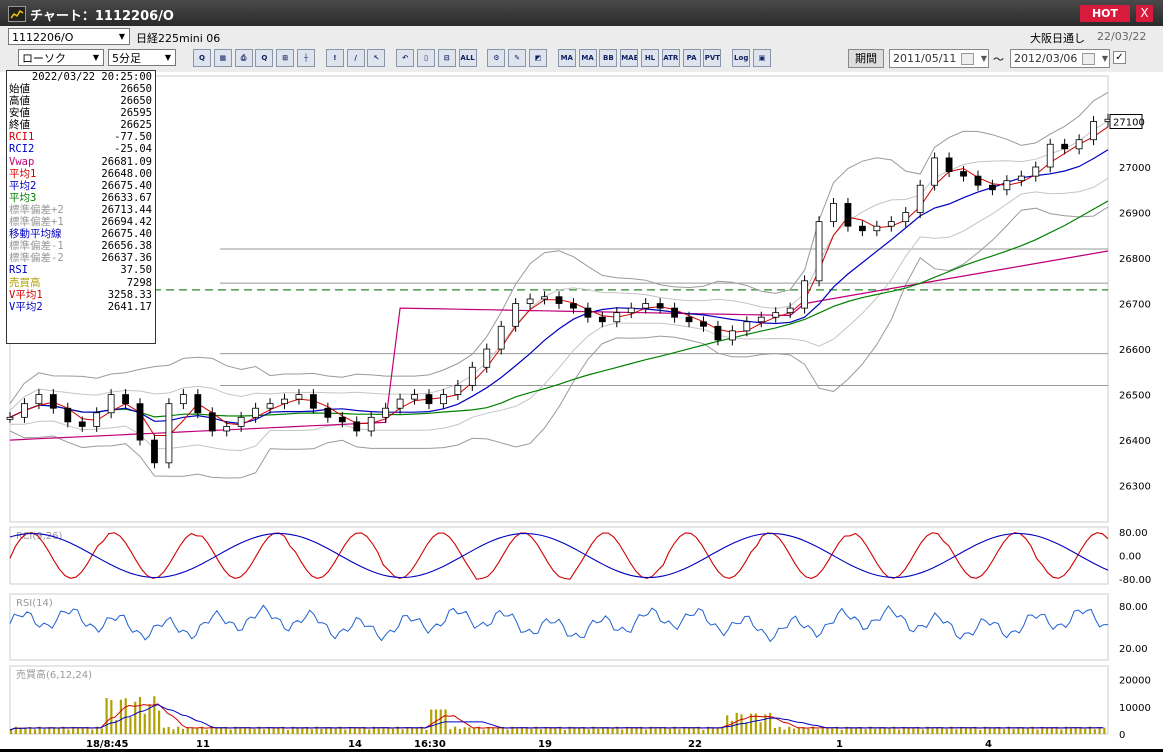  I want to click on hot-button: HOT, so click(1105, 13).